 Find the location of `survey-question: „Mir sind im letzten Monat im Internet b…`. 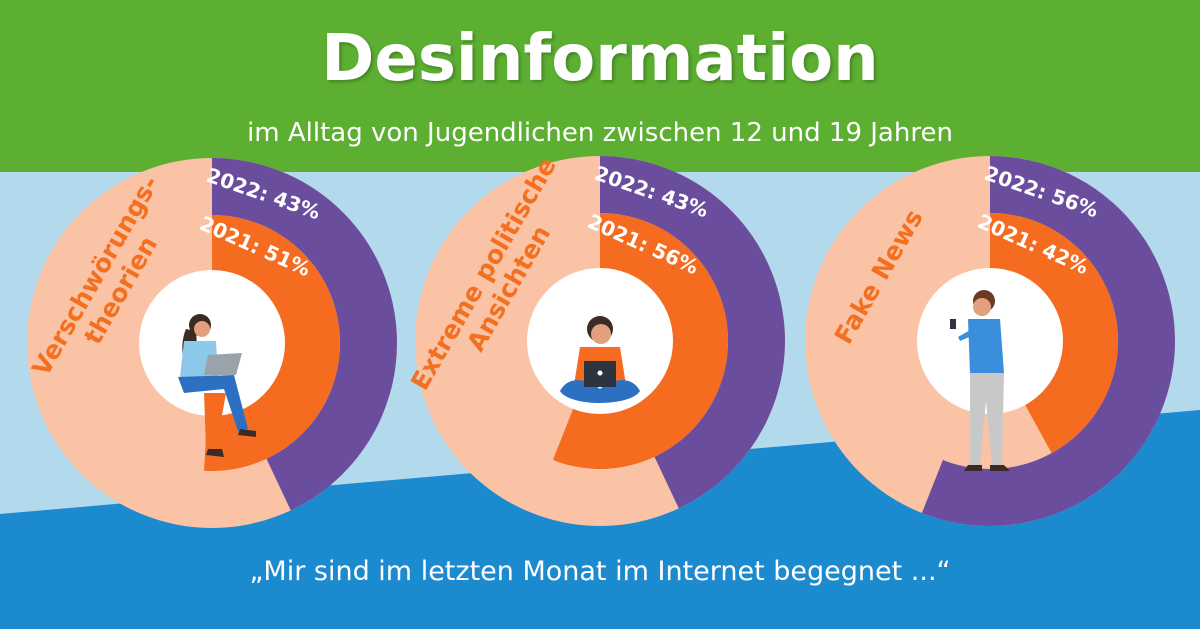

survey-question: „Mir sind im letzten Monat im Internet b… is located at coordinates (600, 571).